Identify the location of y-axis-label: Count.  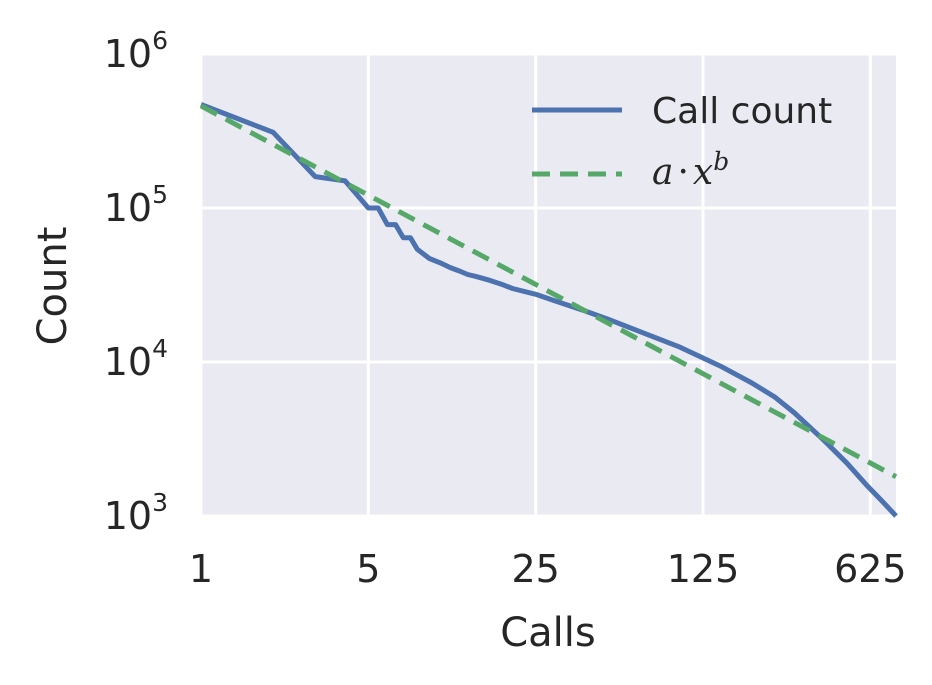
(53, 286).